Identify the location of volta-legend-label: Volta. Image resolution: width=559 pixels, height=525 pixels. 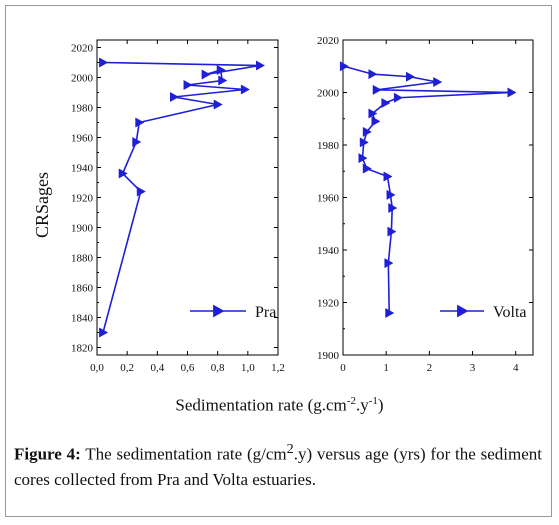
(509, 312).